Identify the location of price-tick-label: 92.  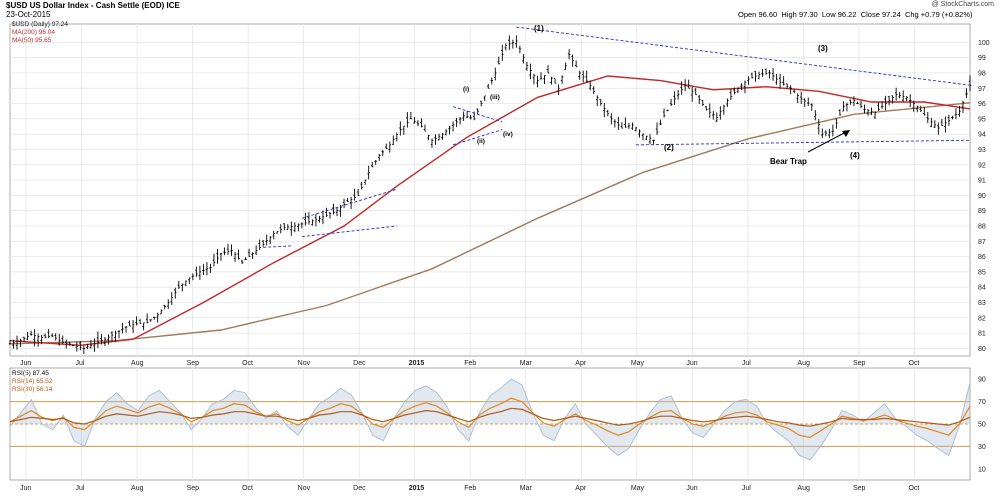
(982, 165).